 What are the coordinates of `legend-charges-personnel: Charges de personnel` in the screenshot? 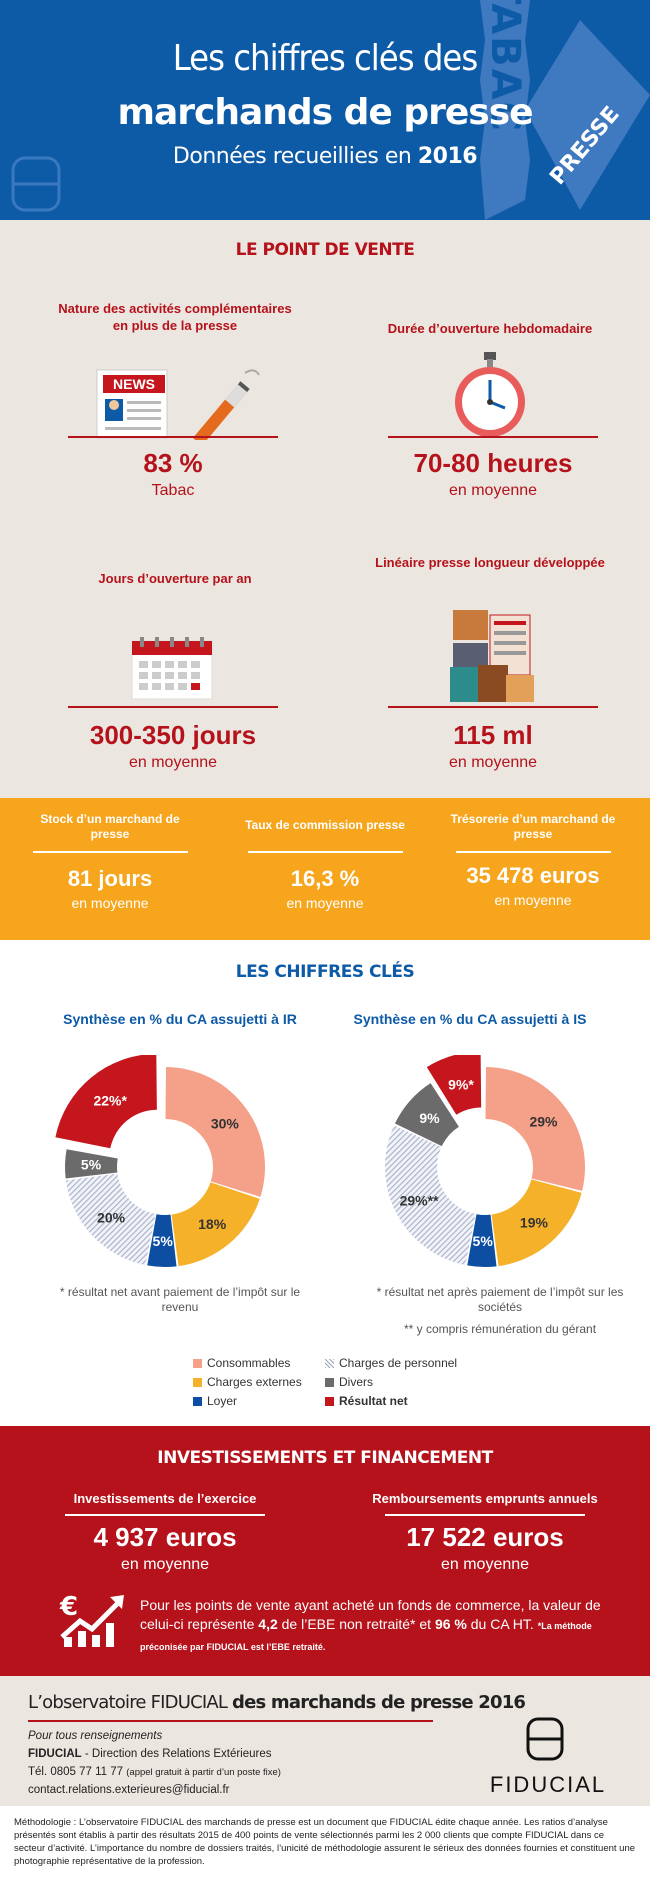 It's located at (391, 1363).